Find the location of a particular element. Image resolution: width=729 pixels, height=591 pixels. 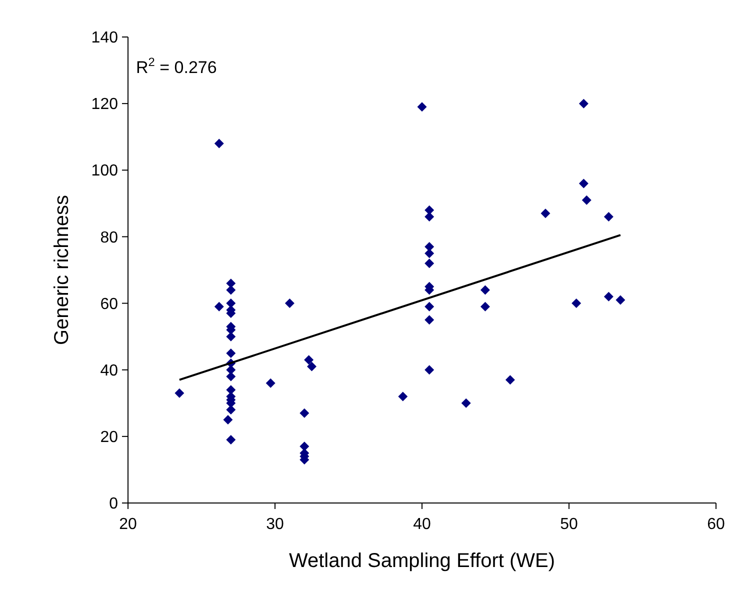

y-tick-label: 0 is located at coordinates (113, 504).